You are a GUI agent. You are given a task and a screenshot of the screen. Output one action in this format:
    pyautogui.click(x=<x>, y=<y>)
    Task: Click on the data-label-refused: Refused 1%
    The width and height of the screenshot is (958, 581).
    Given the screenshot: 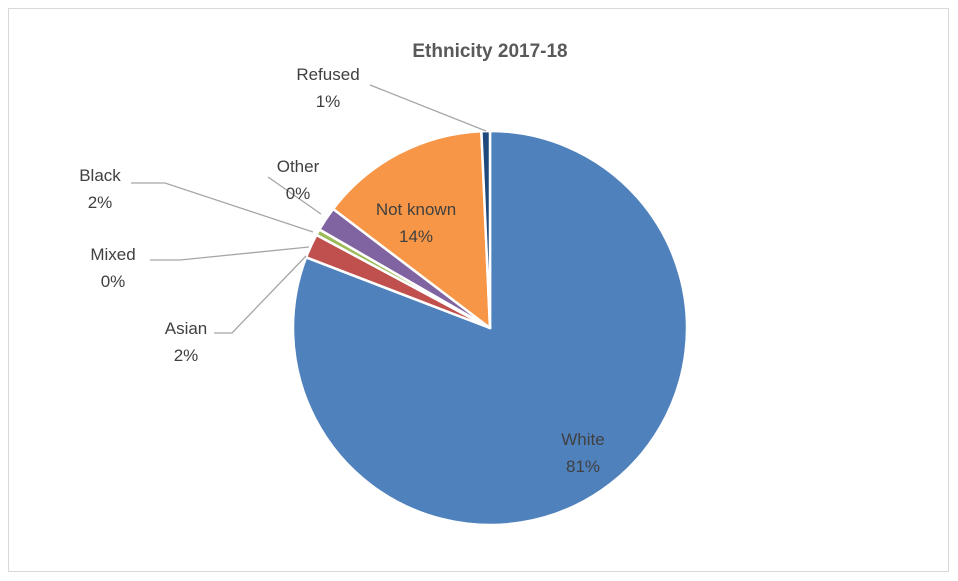 What is the action you would take?
    pyautogui.click(x=327, y=88)
    